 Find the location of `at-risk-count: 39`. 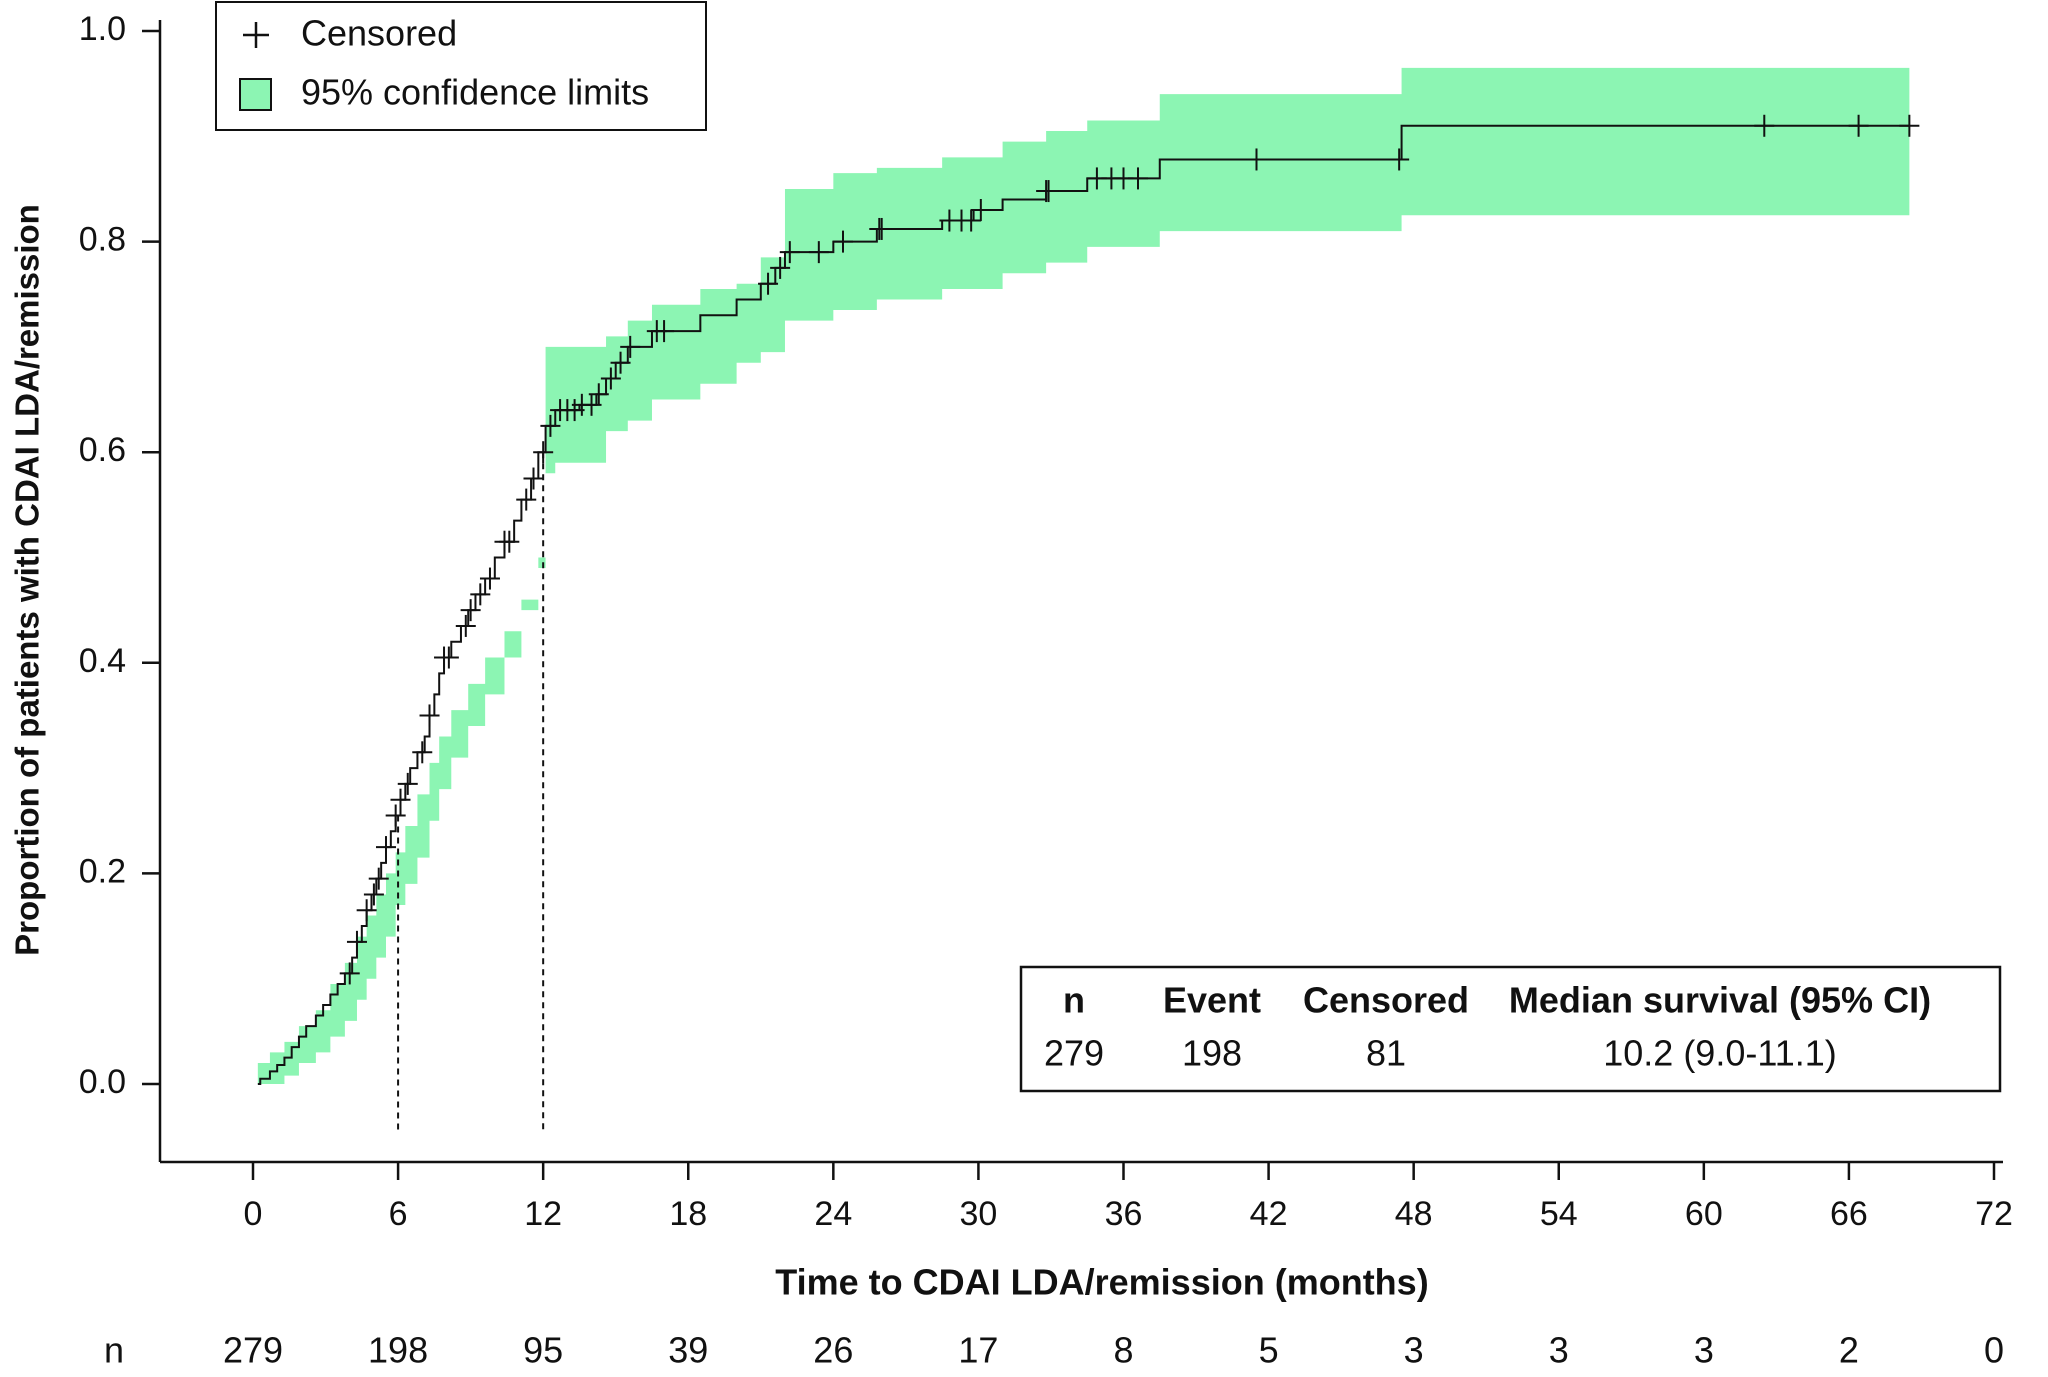

at-risk-count: 39 is located at coordinates (688, 1350).